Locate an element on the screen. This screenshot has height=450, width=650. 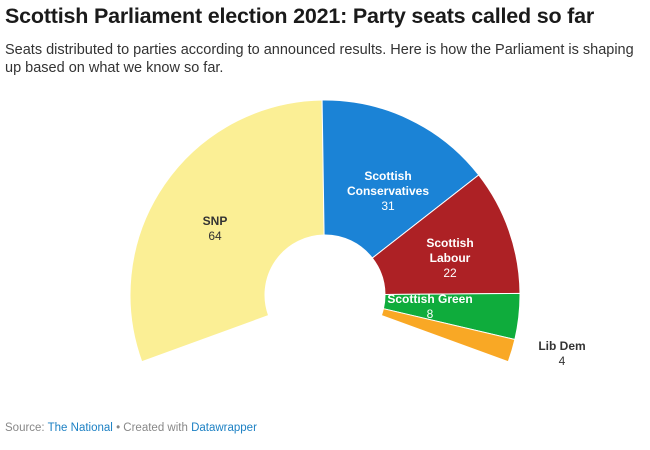
slice-label: Lib Dem is located at coordinates (561, 346).